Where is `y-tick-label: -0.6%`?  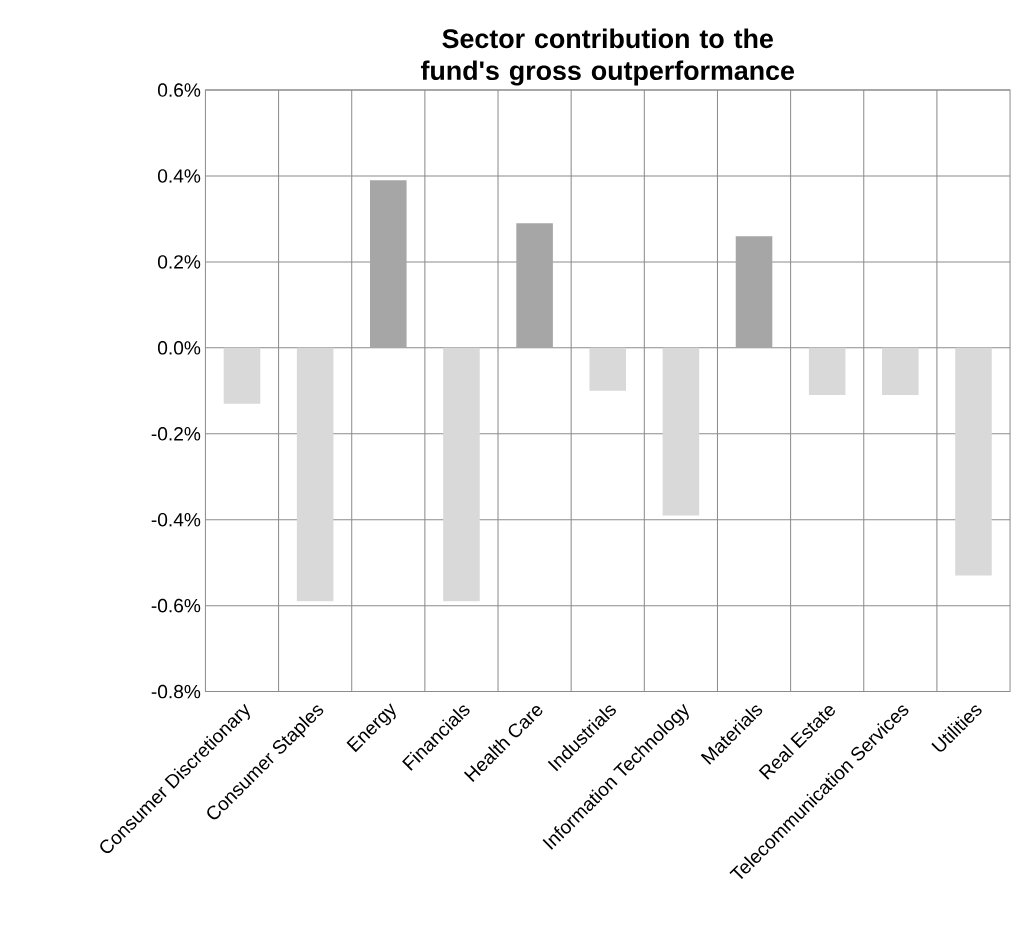
y-tick-label: -0.6% is located at coordinates (176, 606).